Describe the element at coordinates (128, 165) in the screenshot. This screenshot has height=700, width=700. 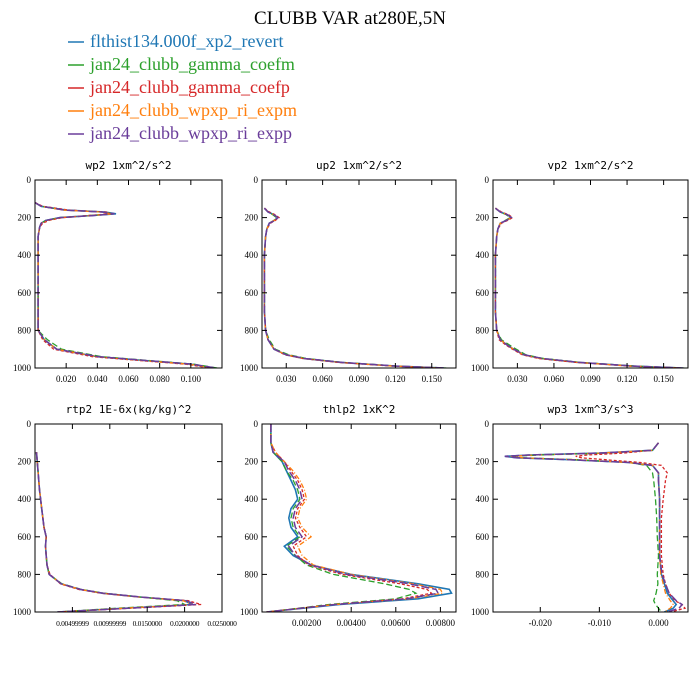
I see `panel-title: wp2 1xm^2/s^2` at that location.